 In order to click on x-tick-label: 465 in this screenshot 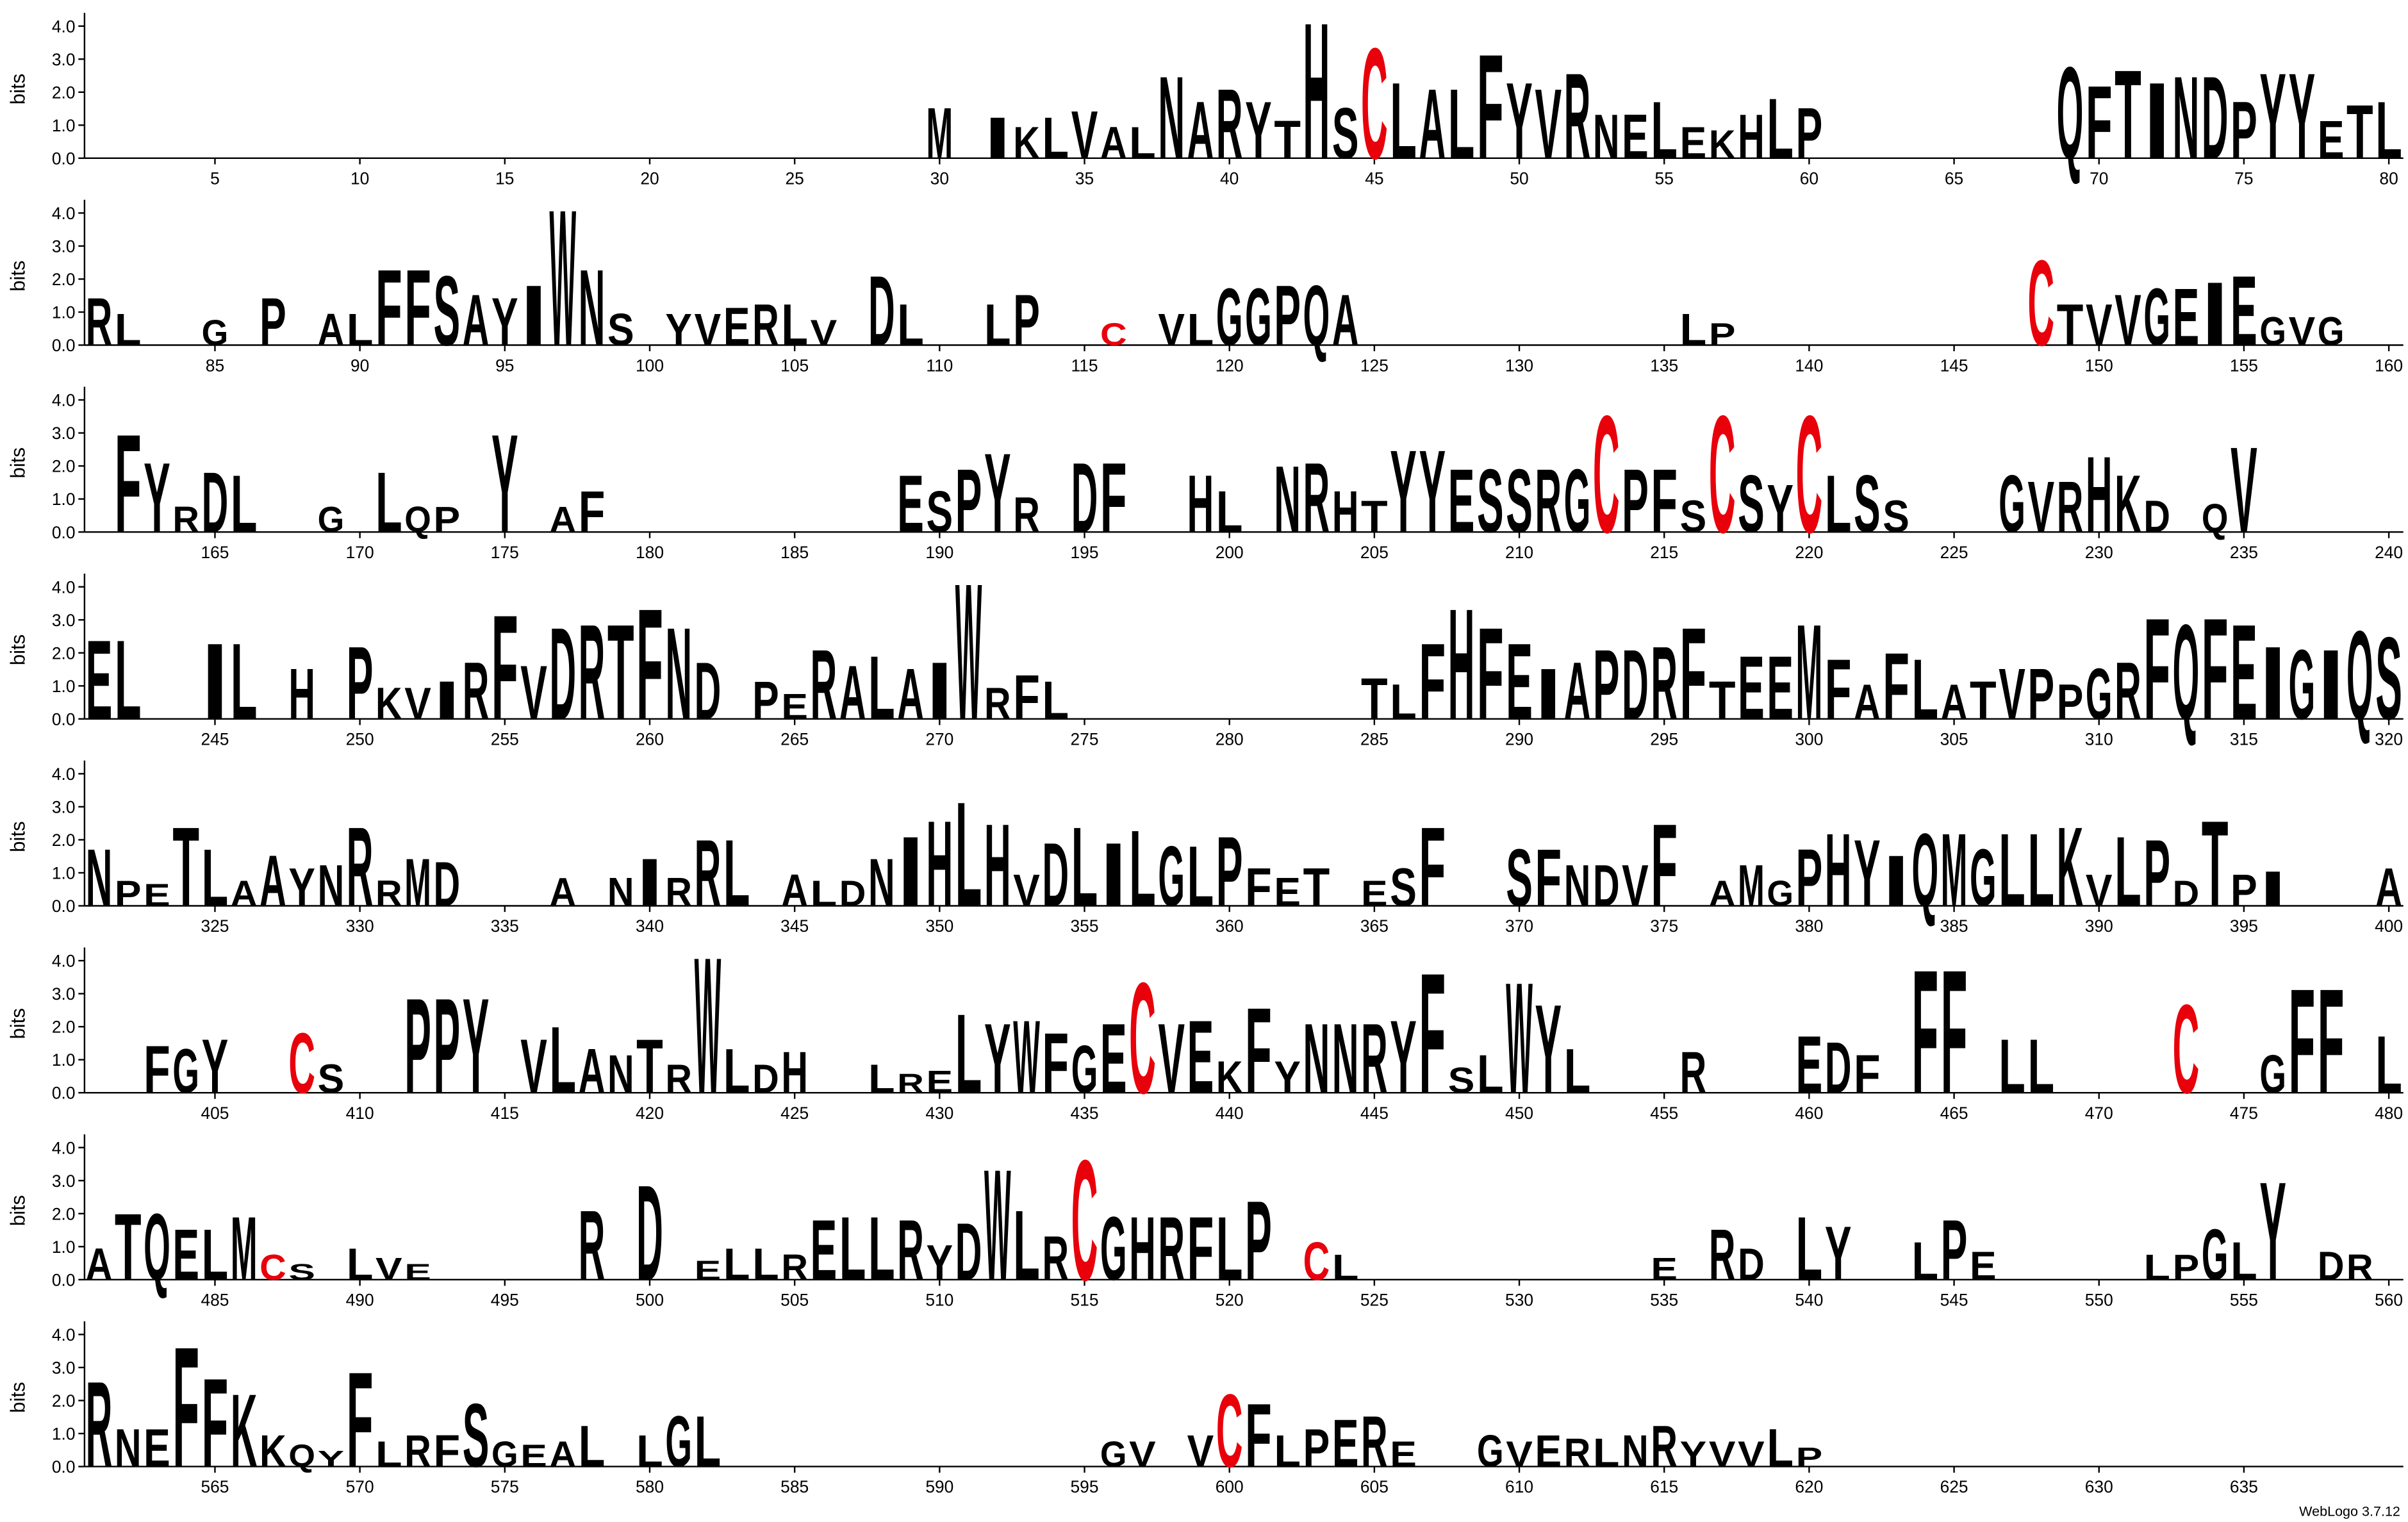, I will do `click(1954, 1113)`.